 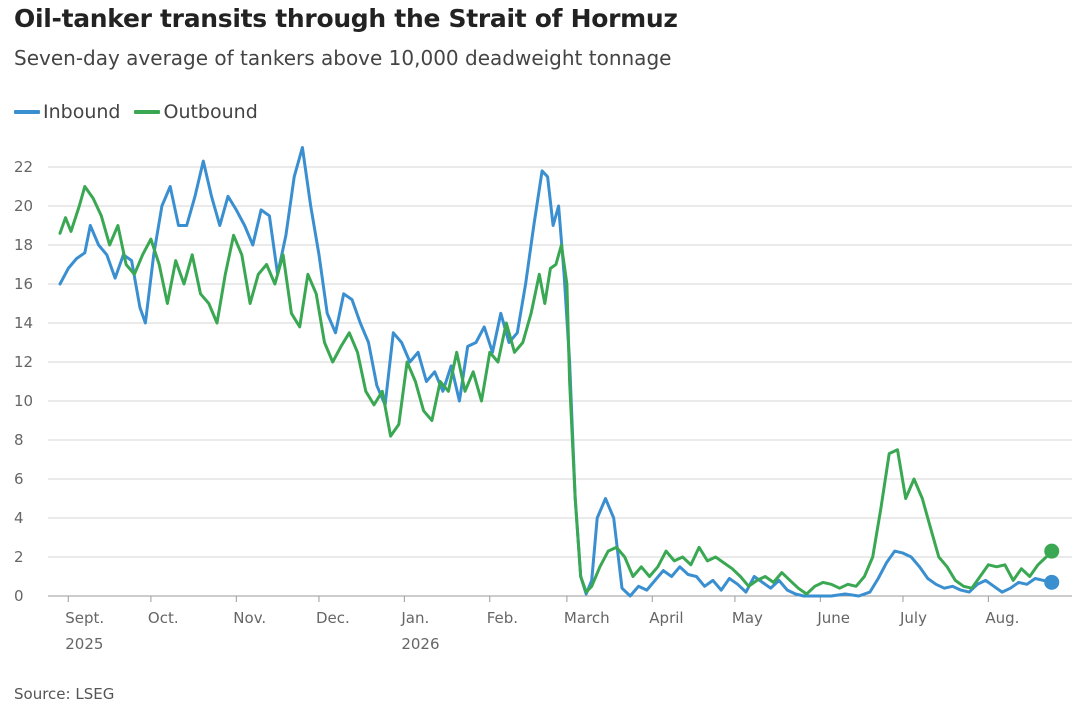 I want to click on x-tick-label: Feb., so click(x=502, y=618).